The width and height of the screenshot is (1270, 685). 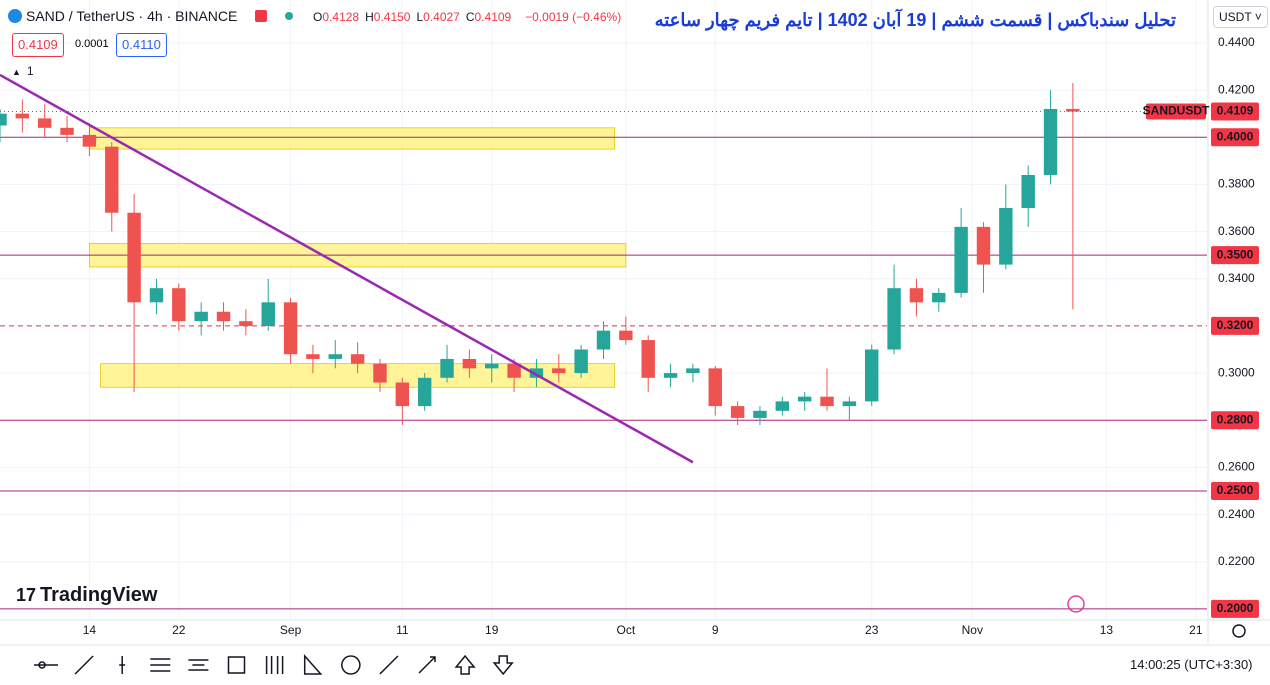 I want to click on snapshot-icon, so click(x=1076, y=604).